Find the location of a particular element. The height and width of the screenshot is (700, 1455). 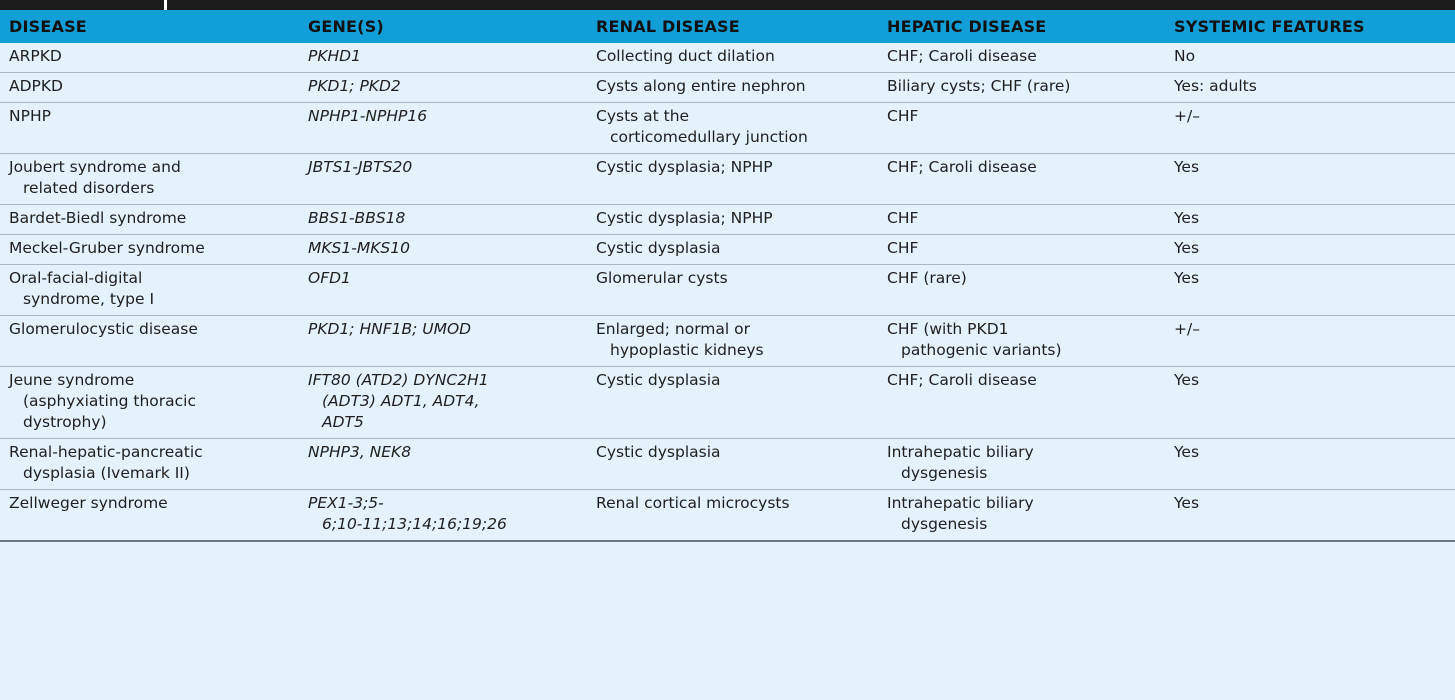

cell-disease-line: (asphyxiating thoracic is located at coordinates (110, 401).